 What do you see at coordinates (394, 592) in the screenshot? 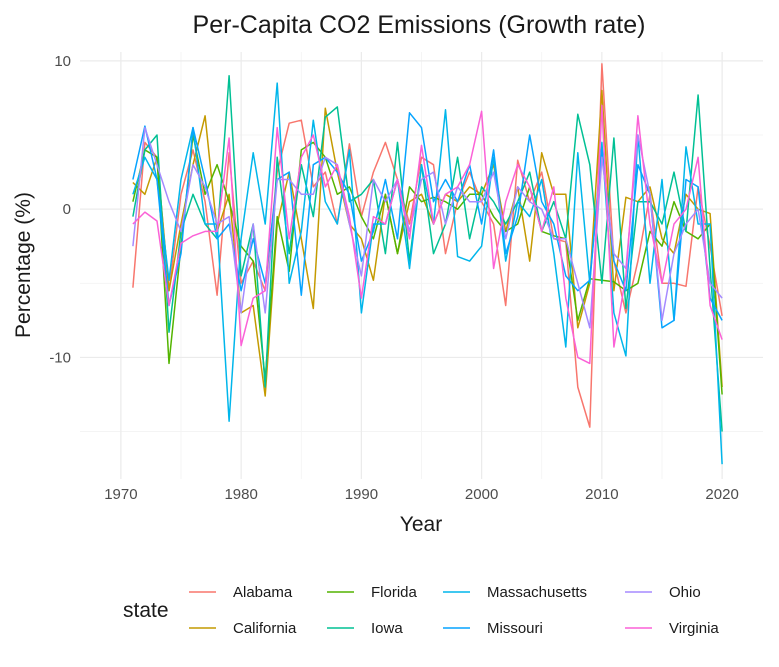
I see `legend-label-florida: Florida` at bounding box center [394, 592].